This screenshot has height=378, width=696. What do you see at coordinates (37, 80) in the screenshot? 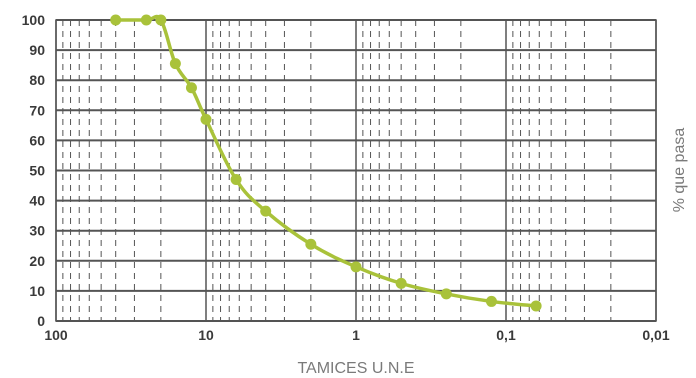
I see `y-tick-label: 80` at bounding box center [37, 80].